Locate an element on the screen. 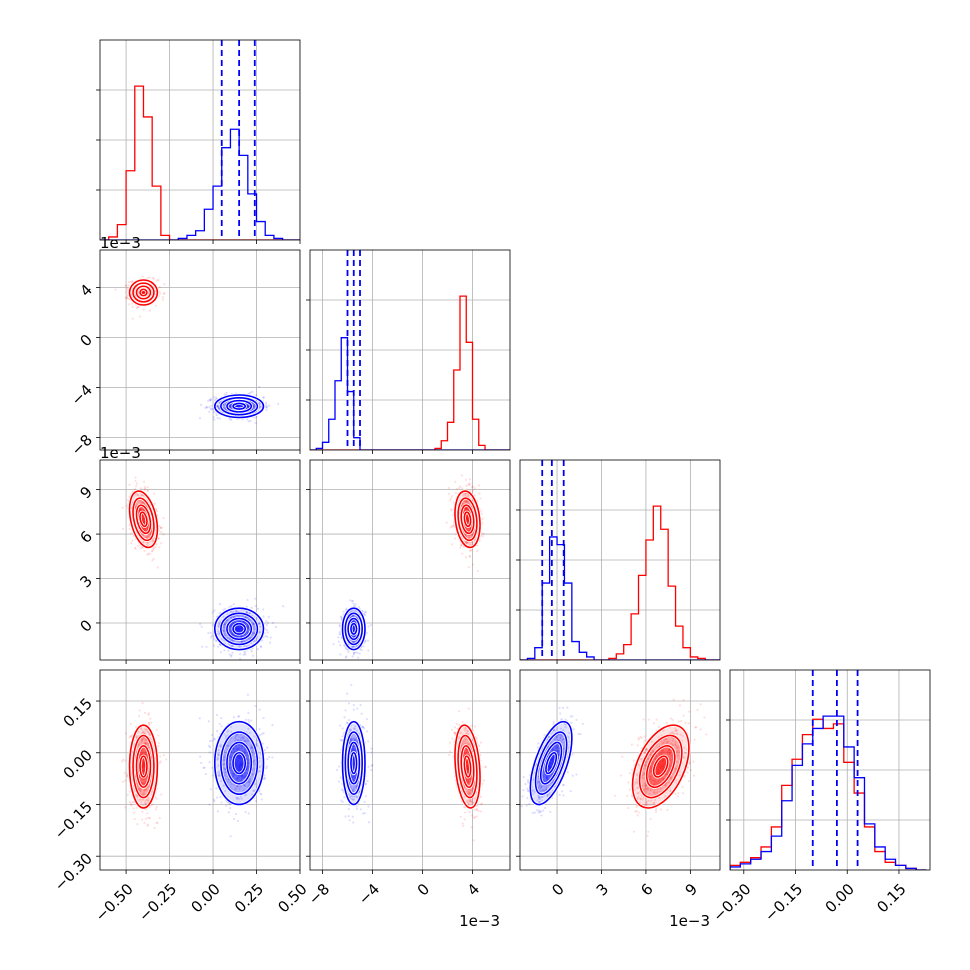  panel-background is located at coordinates (200, 350).